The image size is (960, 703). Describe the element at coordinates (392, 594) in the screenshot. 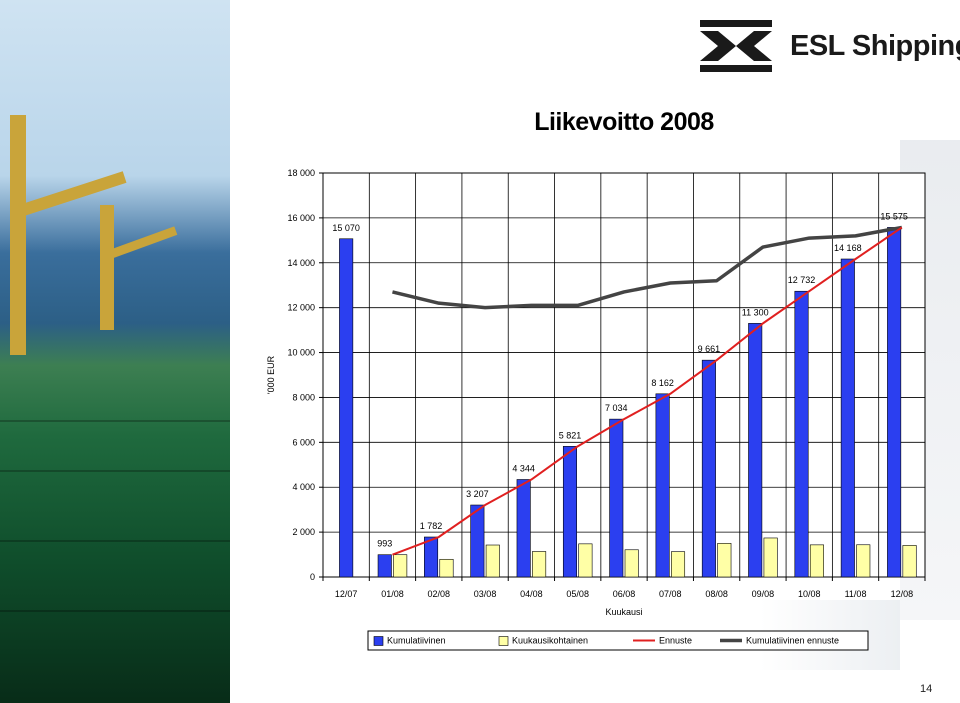

I see `x-tick-label: 01/08` at that location.